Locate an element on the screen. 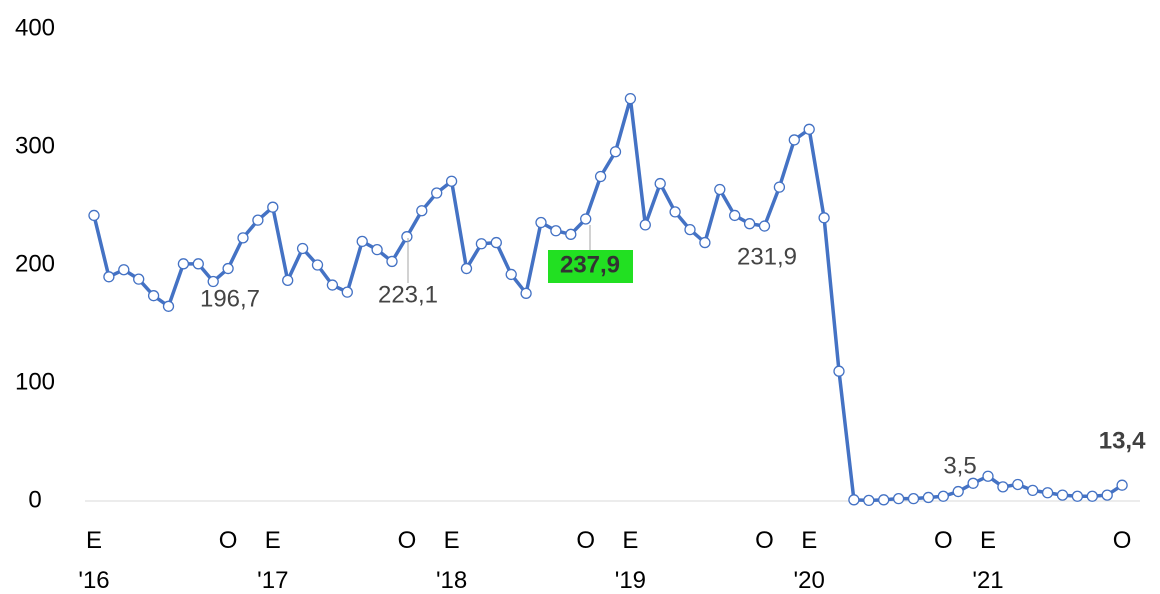  x-tick-label: E '17 is located at coordinates (272, 560).